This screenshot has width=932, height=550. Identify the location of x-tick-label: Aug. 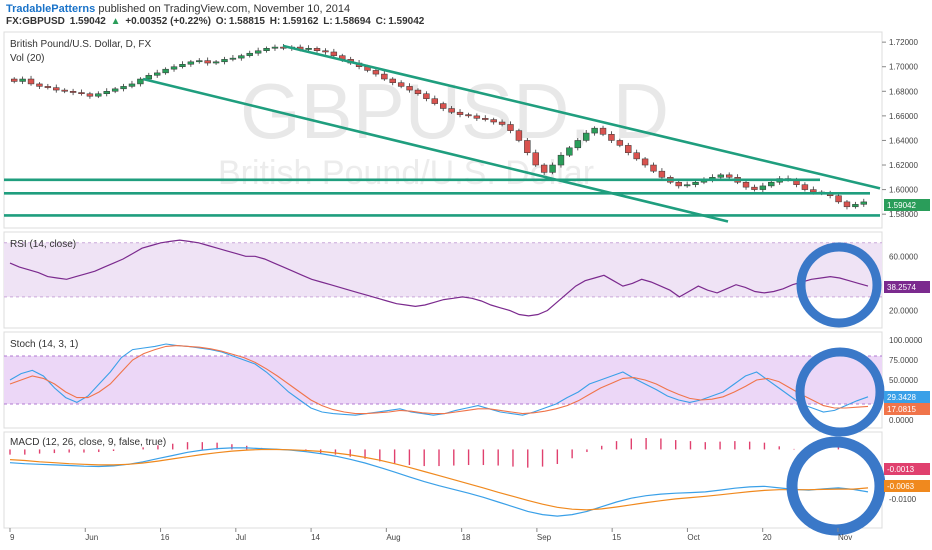
(393, 537).